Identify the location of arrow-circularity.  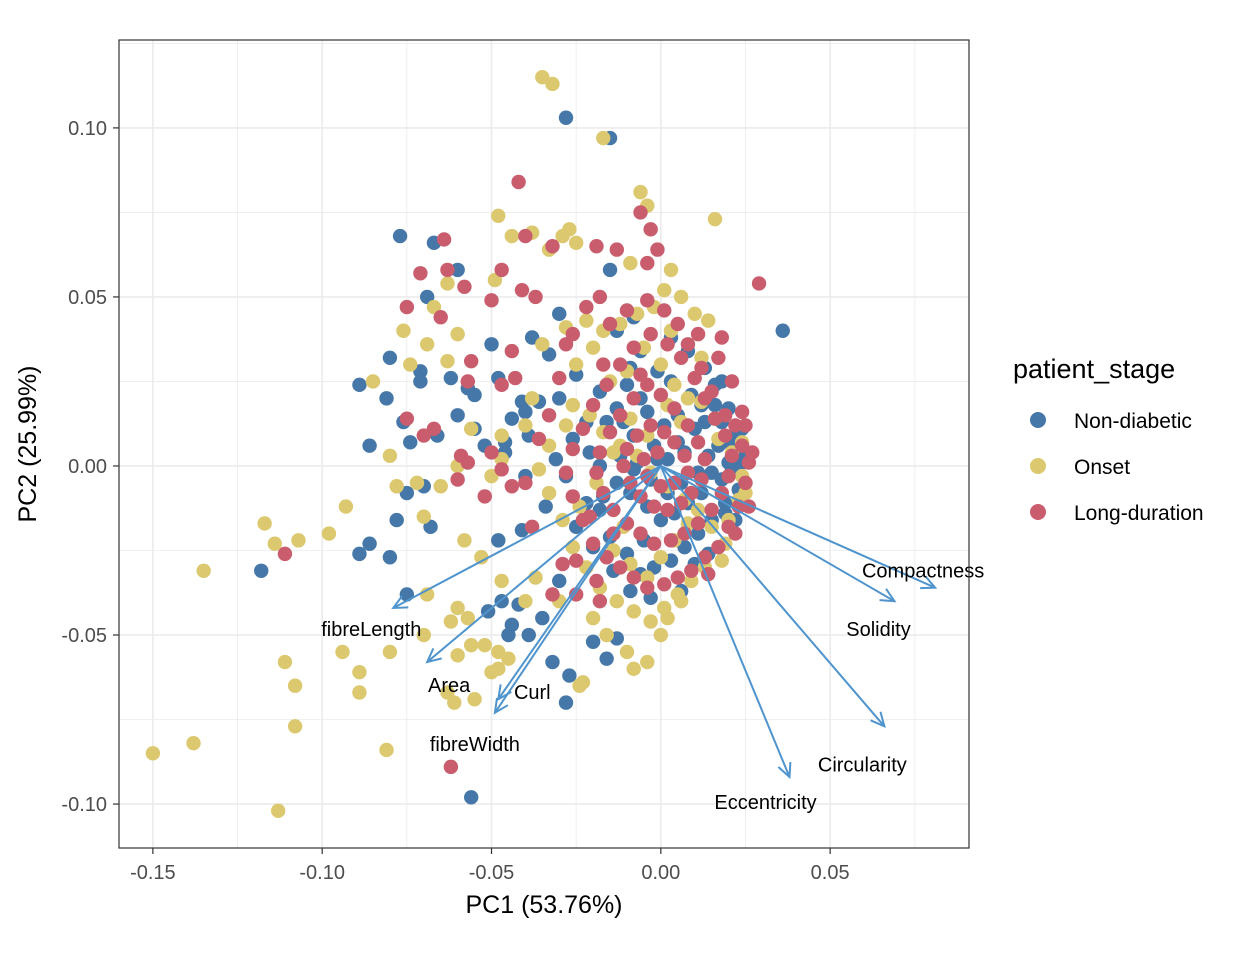
(773, 596).